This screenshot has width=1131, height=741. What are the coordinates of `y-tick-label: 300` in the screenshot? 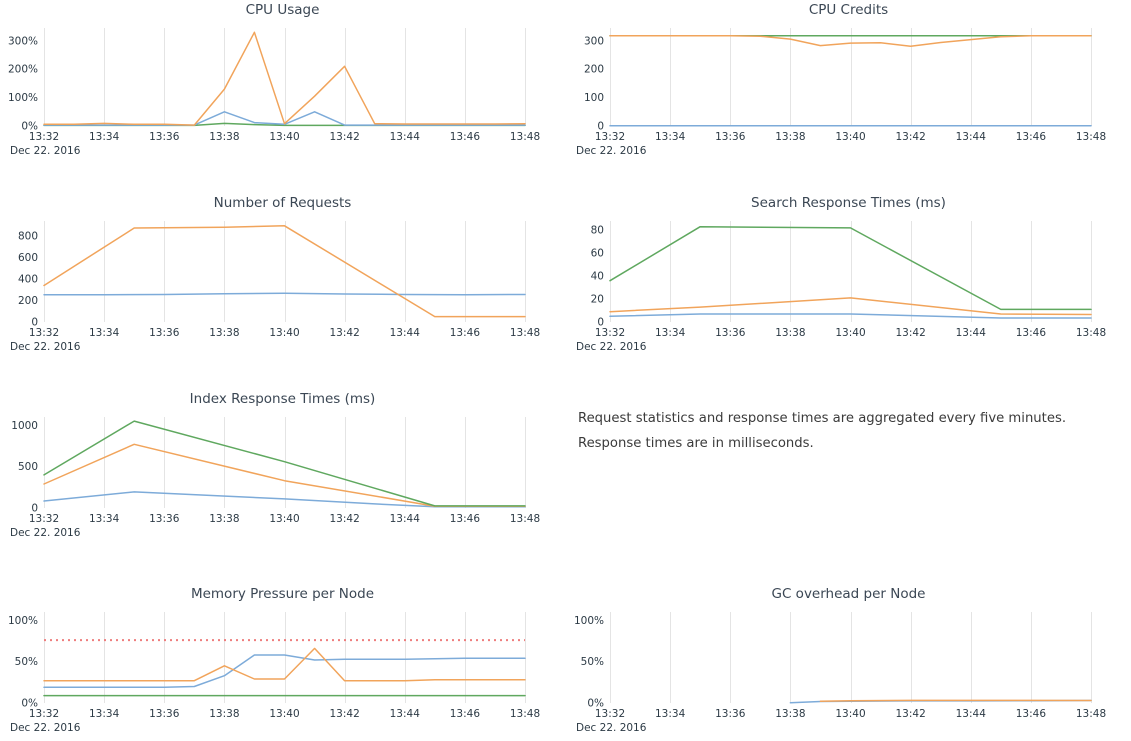 It's located at (594, 41).